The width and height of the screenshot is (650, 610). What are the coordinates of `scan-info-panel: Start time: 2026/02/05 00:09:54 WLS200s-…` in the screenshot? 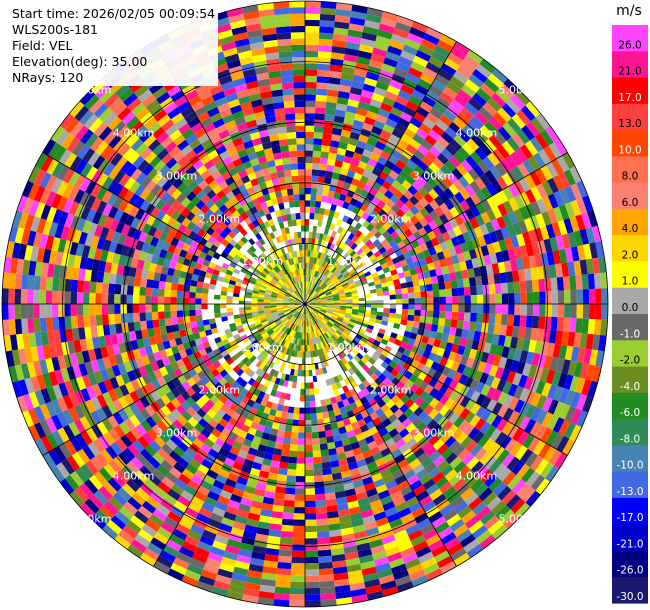 It's located at (115, 46).